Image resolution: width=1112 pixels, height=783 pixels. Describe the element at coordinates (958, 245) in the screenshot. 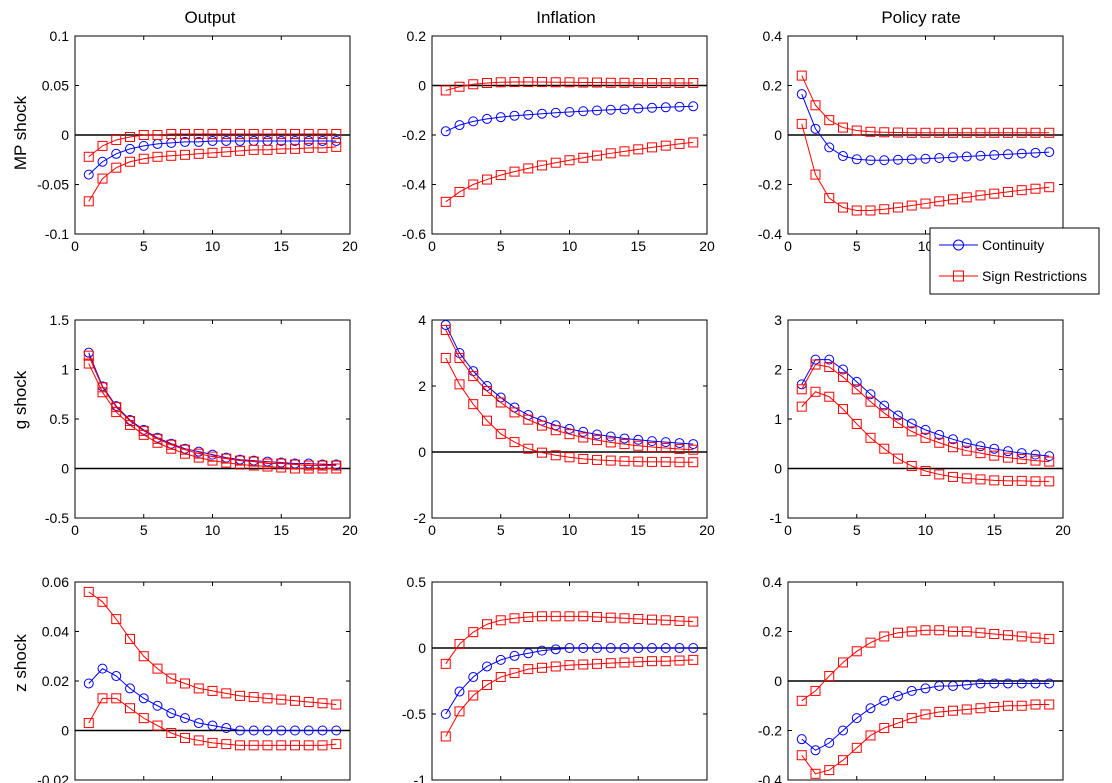

I see `legend-marker-continuity` at that location.